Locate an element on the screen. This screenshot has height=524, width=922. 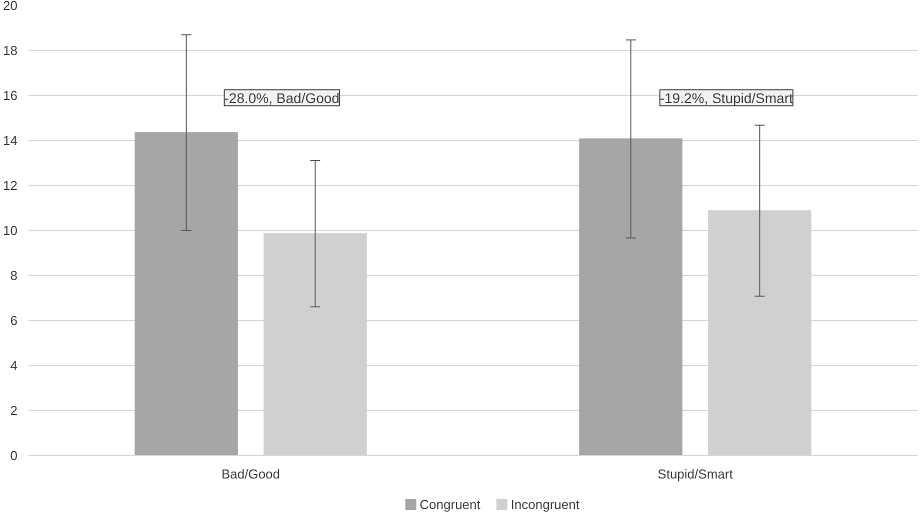
y-tick-label: 14 is located at coordinates (10, 140).